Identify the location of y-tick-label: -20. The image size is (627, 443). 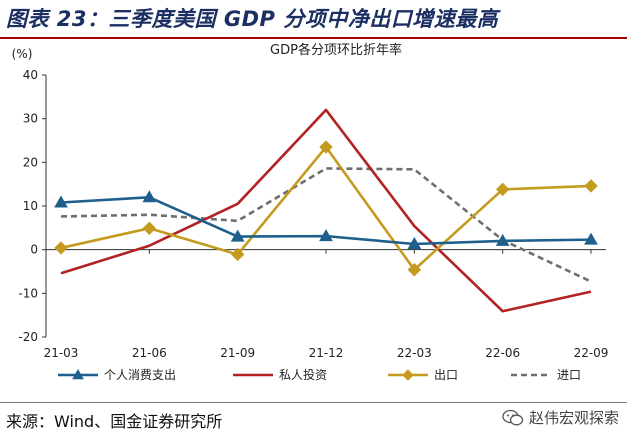
(28, 337).